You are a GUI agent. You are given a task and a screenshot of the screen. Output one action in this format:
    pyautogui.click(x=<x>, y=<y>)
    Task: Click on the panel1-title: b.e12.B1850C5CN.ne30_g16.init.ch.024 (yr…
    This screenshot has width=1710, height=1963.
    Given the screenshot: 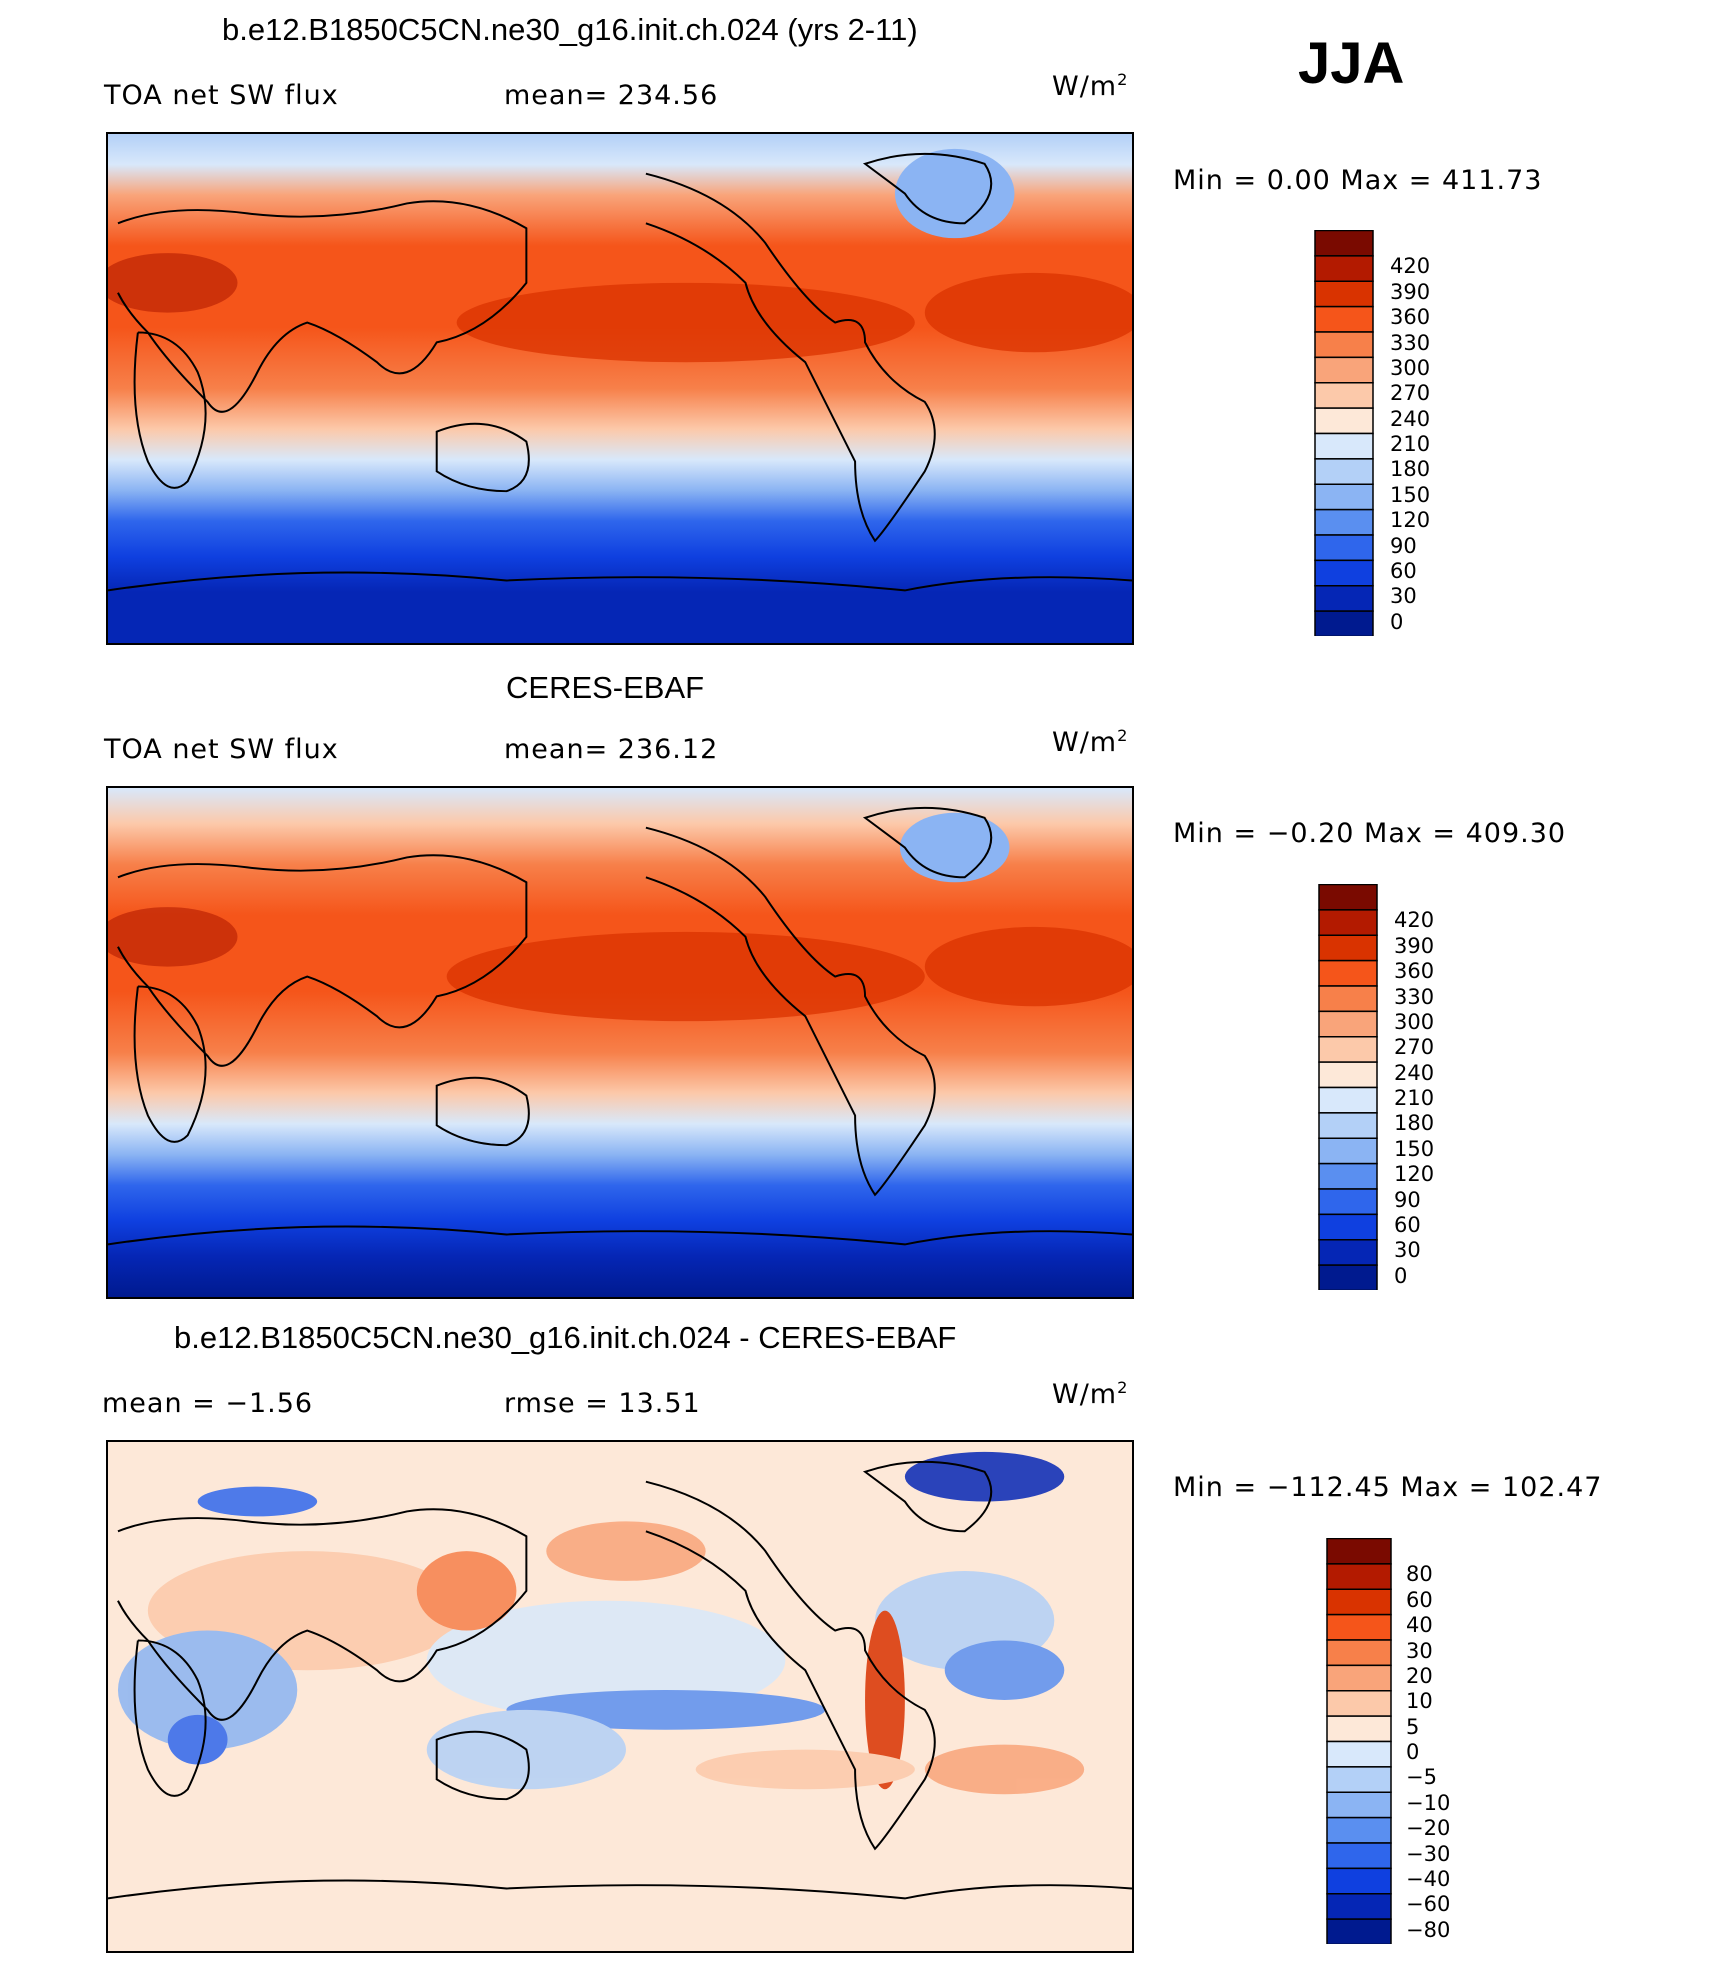 What is the action you would take?
    pyautogui.click(x=570, y=29)
    